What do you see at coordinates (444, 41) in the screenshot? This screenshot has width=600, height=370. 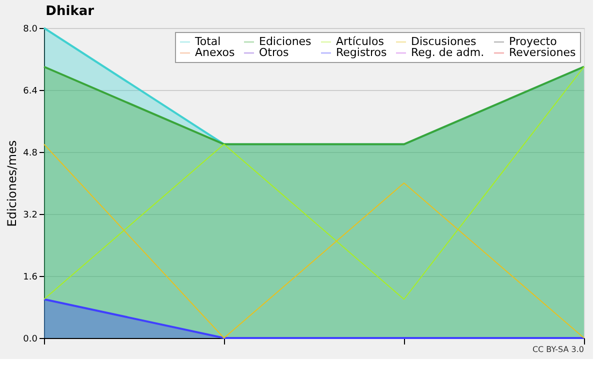 I see `legend-label: Discusiones` at bounding box center [444, 41].